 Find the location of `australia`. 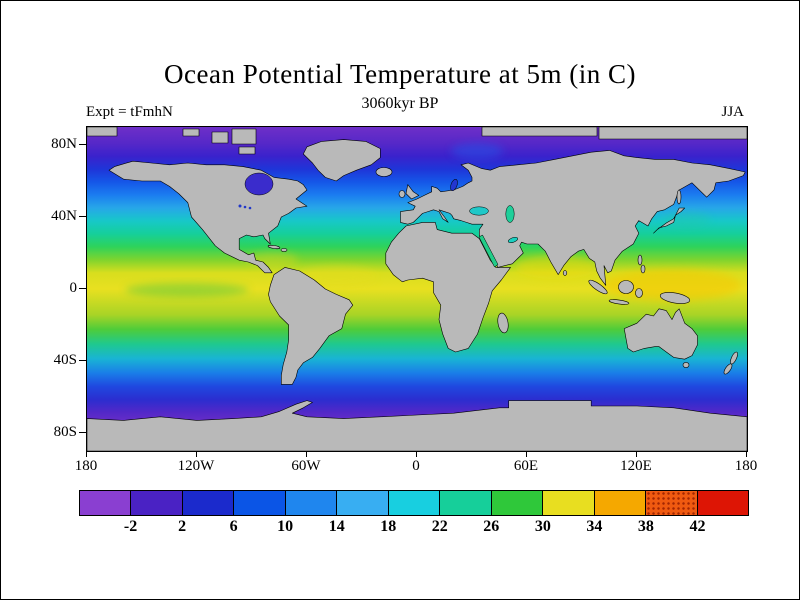

australia is located at coordinates (660, 334).